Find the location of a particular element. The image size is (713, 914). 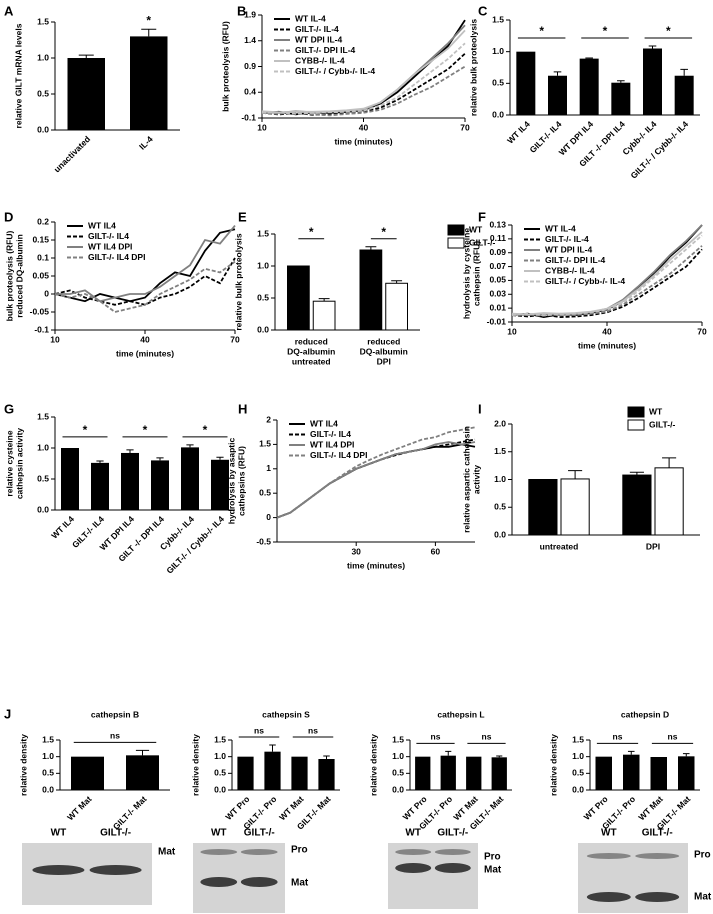

blot is located at coordinates (633, 878).